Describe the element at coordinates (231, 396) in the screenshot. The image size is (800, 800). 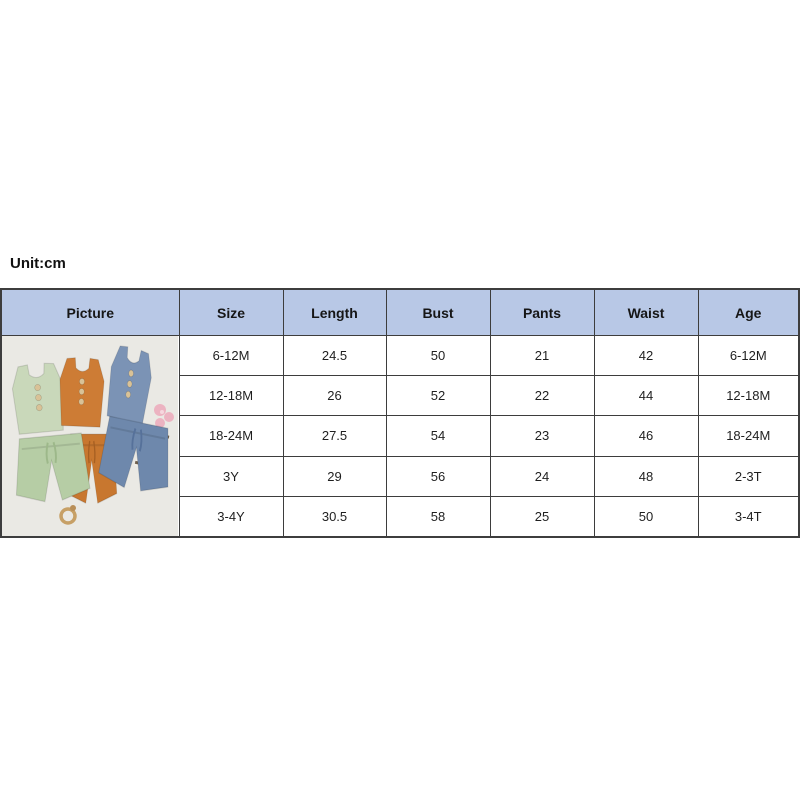
I see `cell-size-row-1: 12-18M` at that location.